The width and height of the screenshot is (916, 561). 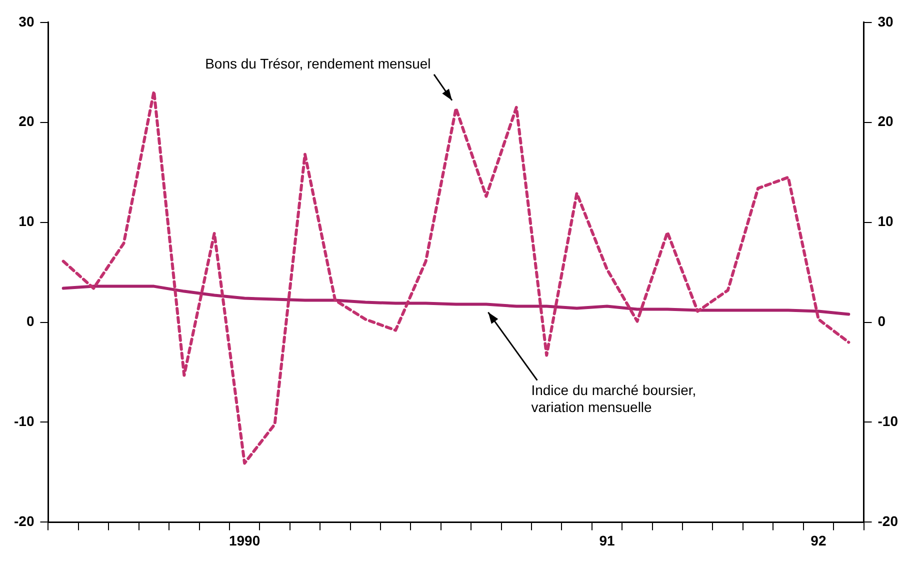 I want to click on y-tick-label: -10, so click(x=24, y=421).